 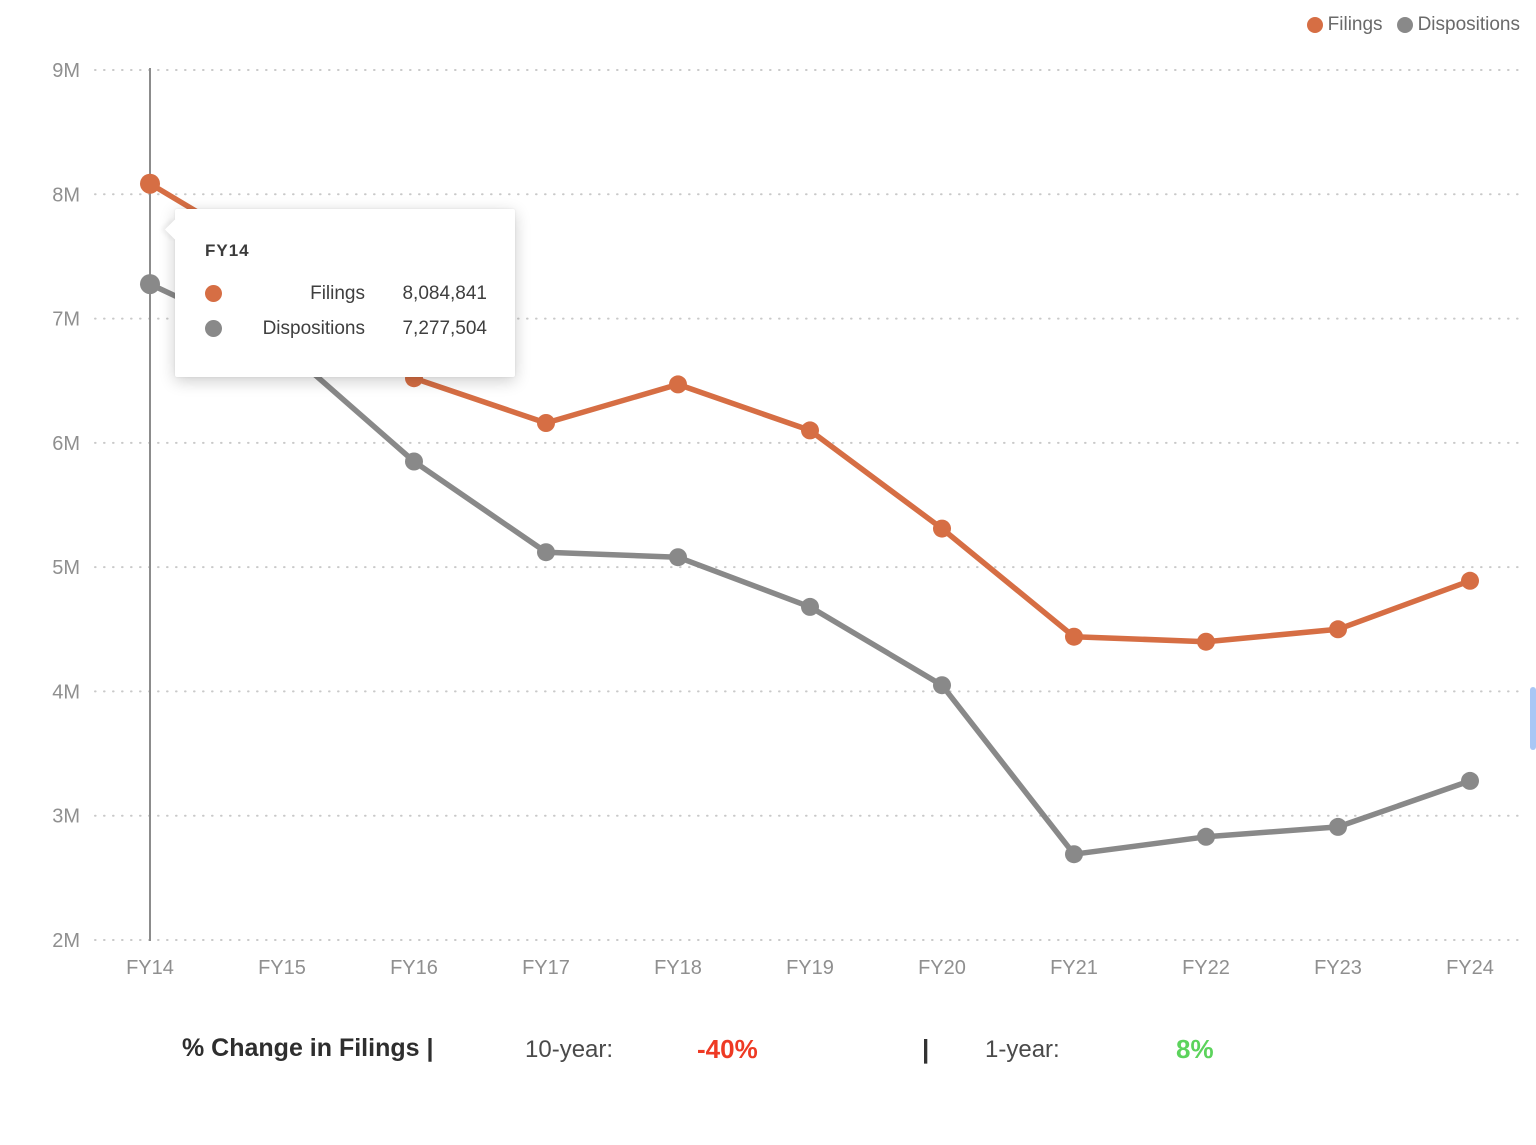 What do you see at coordinates (1074, 968) in the screenshot?
I see `x-axis-label: FY21` at bounding box center [1074, 968].